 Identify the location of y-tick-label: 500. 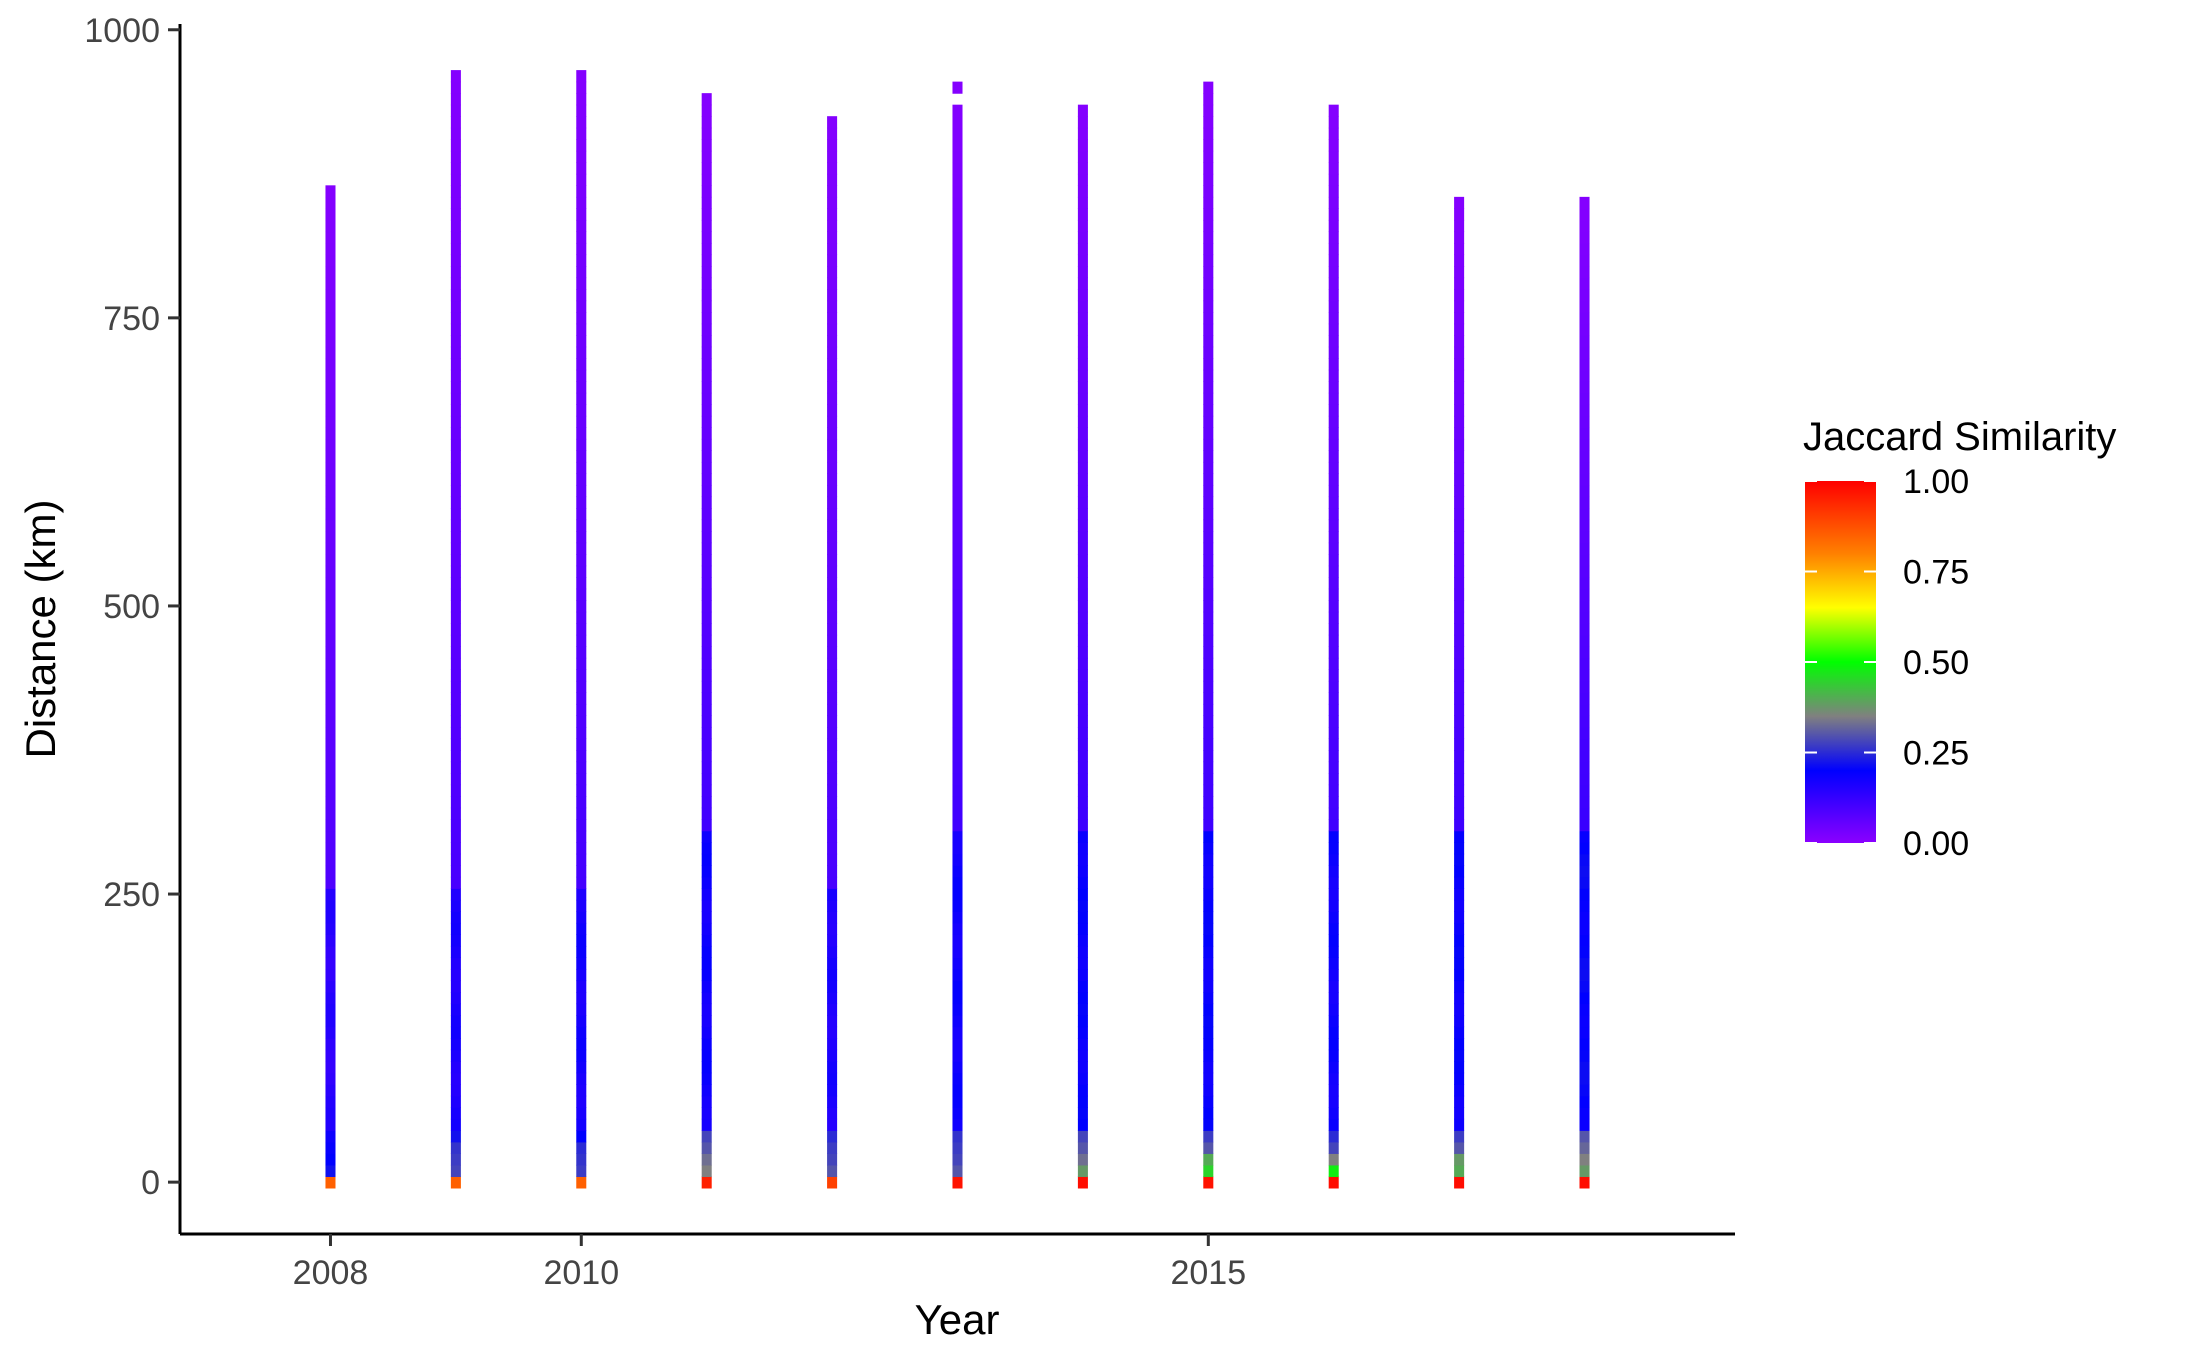
(131, 607).